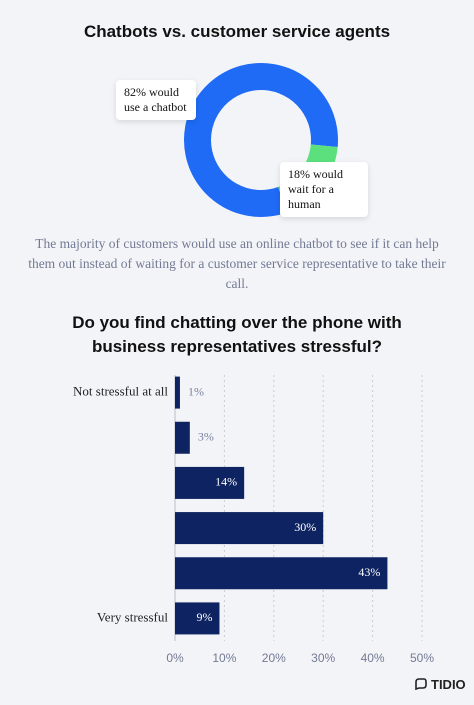  What do you see at coordinates (226, 482) in the screenshot?
I see `value-label: 14%` at bounding box center [226, 482].